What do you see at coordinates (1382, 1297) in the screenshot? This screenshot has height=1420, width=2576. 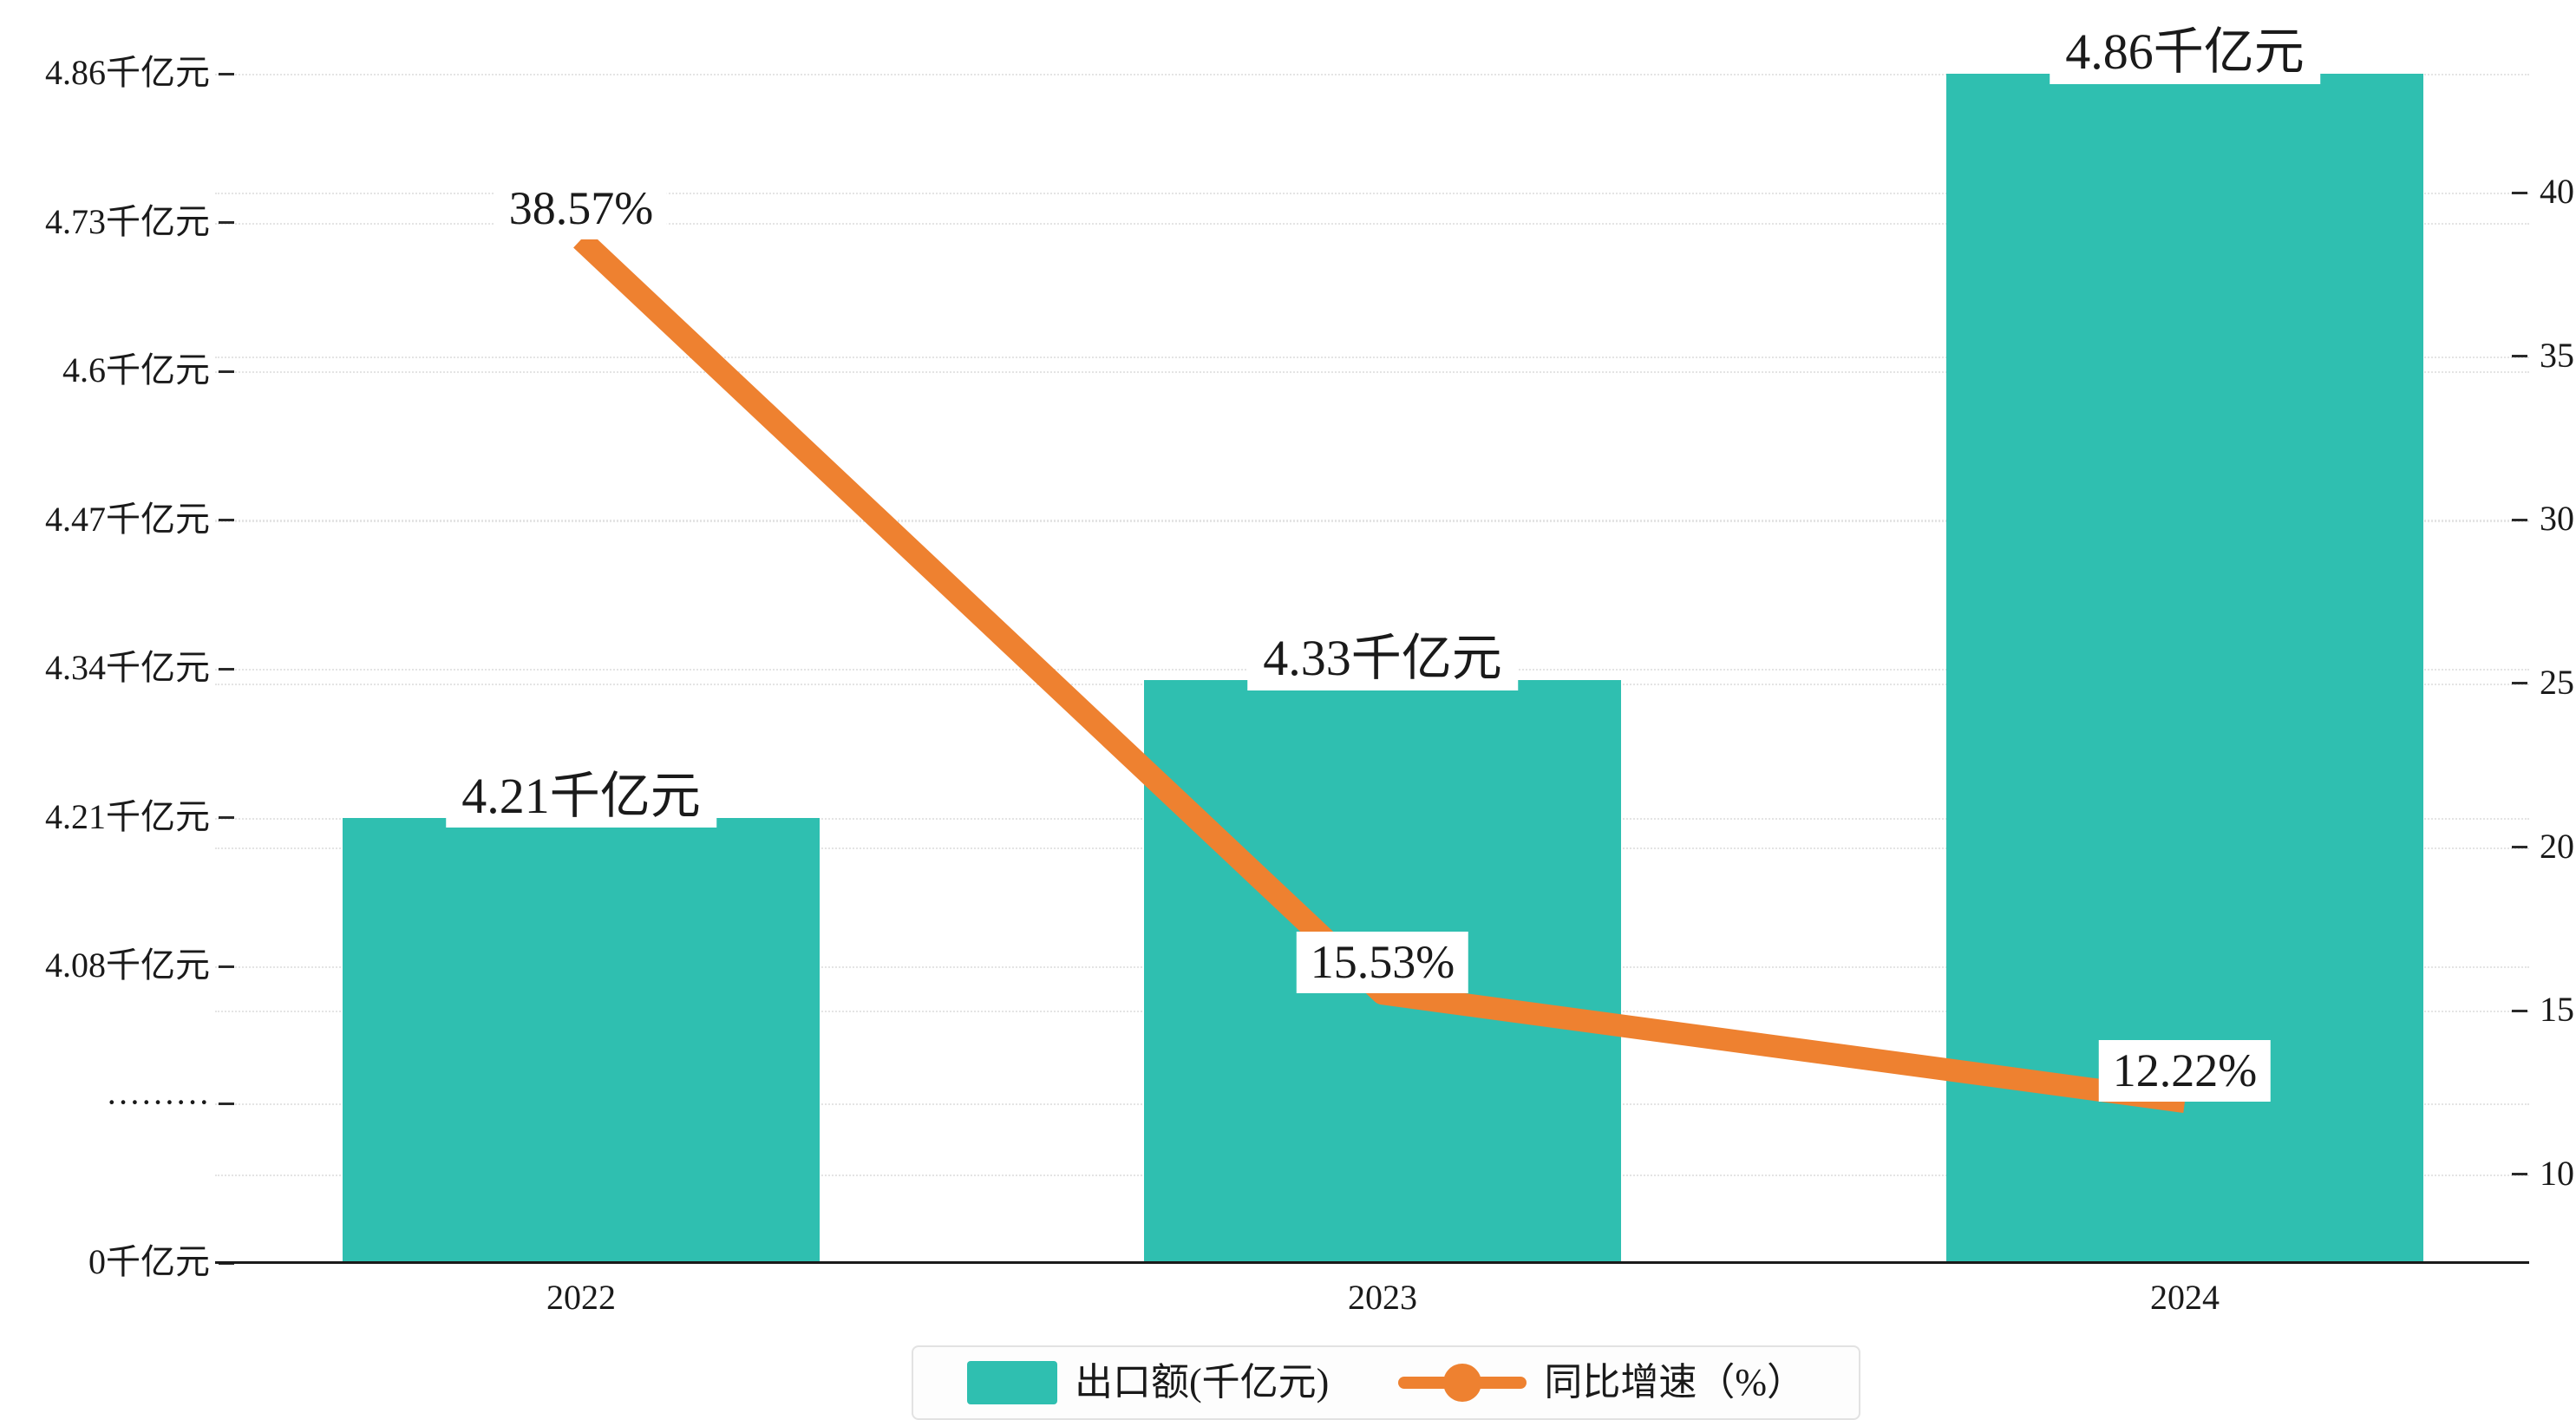 I see `x-axis-label: 2023` at bounding box center [1382, 1297].